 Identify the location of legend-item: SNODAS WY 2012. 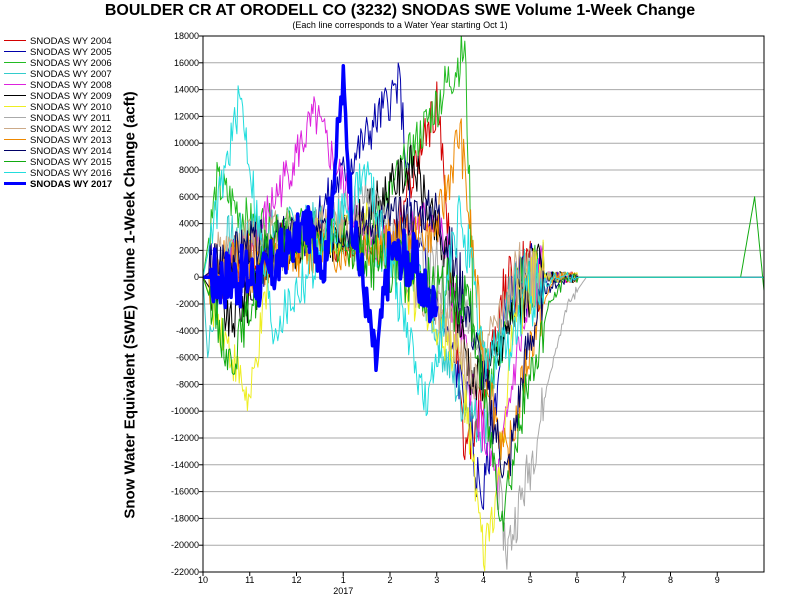
(84, 129).